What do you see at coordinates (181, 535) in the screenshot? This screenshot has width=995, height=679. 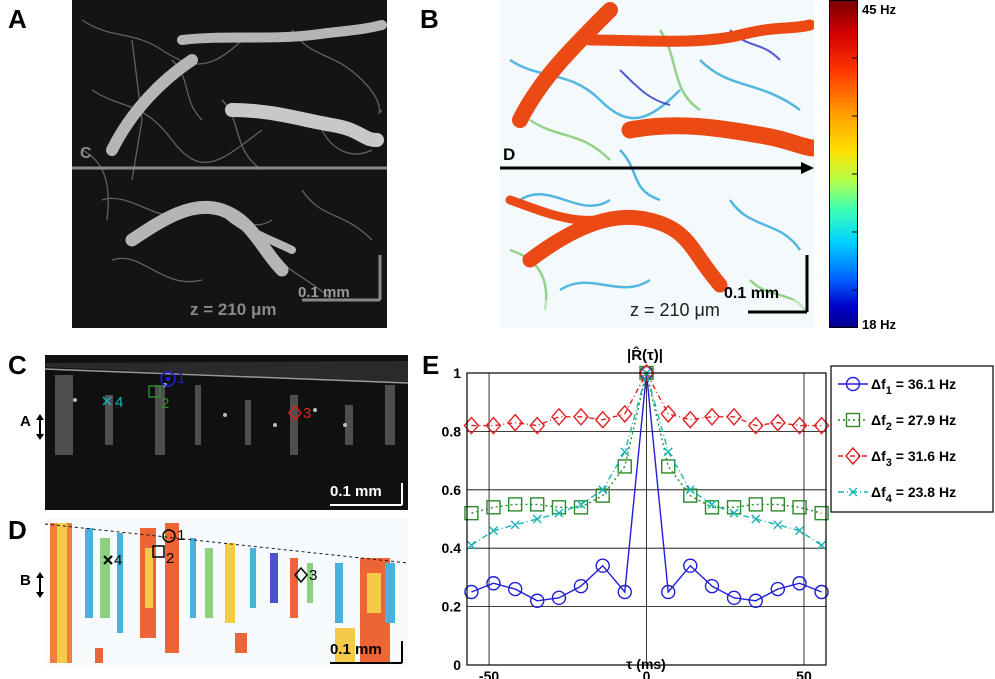 I see `panel-d-marker-1-label: 1` at bounding box center [181, 535].